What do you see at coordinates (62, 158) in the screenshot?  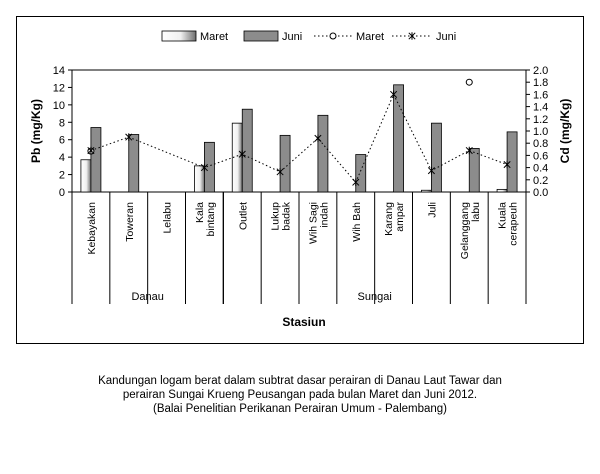 I see `left-axis-tick-label: 4` at bounding box center [62, 158].